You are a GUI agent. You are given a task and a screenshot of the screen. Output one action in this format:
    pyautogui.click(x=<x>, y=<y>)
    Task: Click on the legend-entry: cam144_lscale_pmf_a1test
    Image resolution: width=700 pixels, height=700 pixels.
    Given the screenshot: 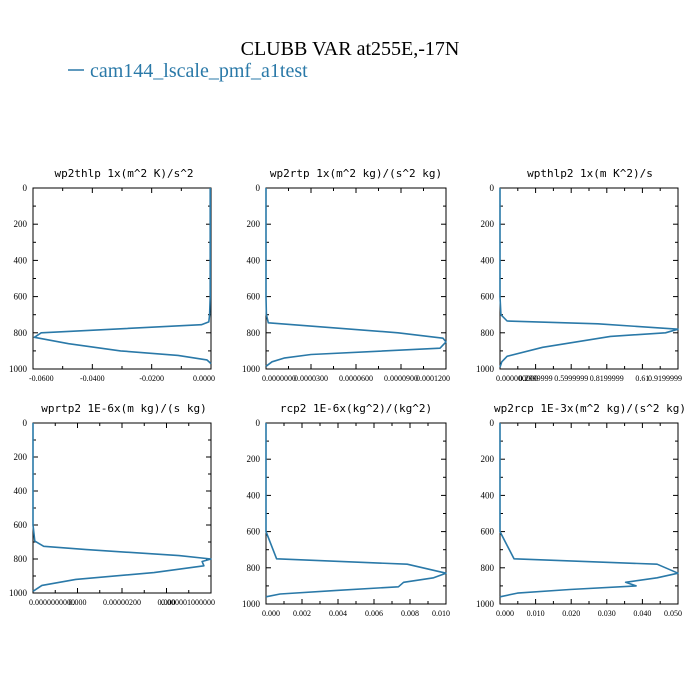 What is the action you would take?
    pyautogui.click(x=199, y=71)
    